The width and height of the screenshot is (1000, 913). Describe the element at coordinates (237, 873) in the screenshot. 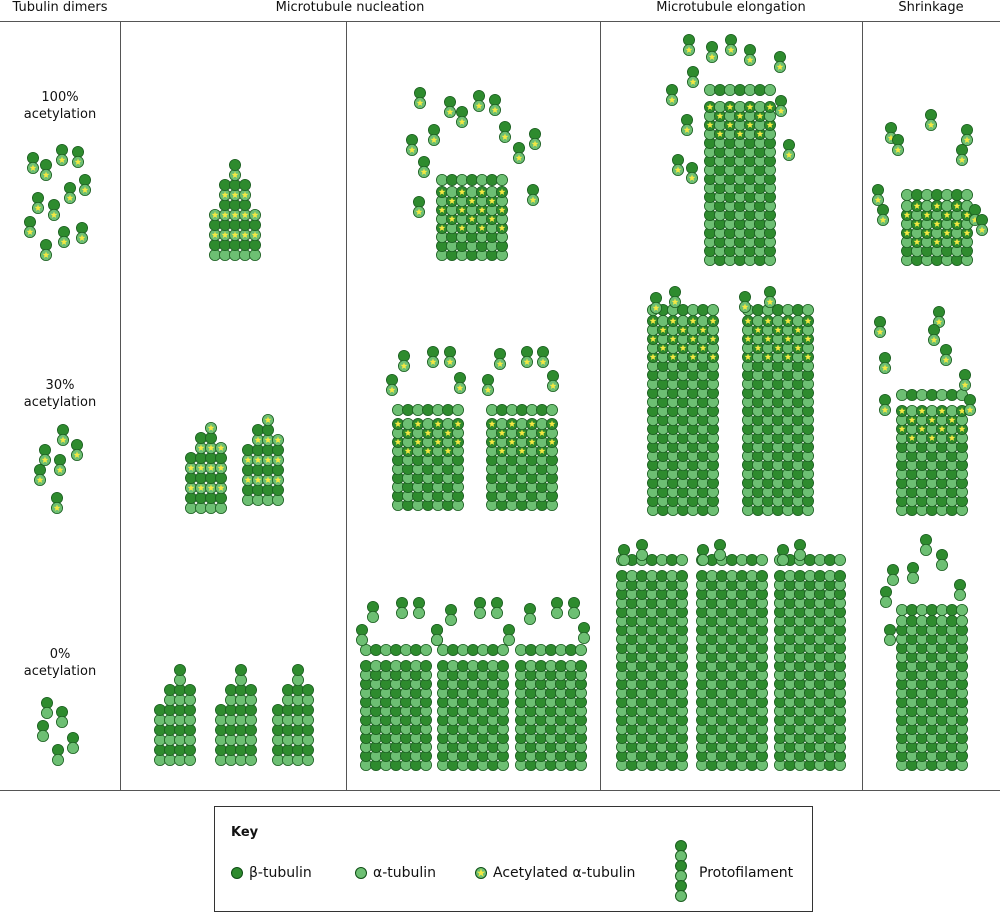

I see `beta-tubulin-swatch` at that location.